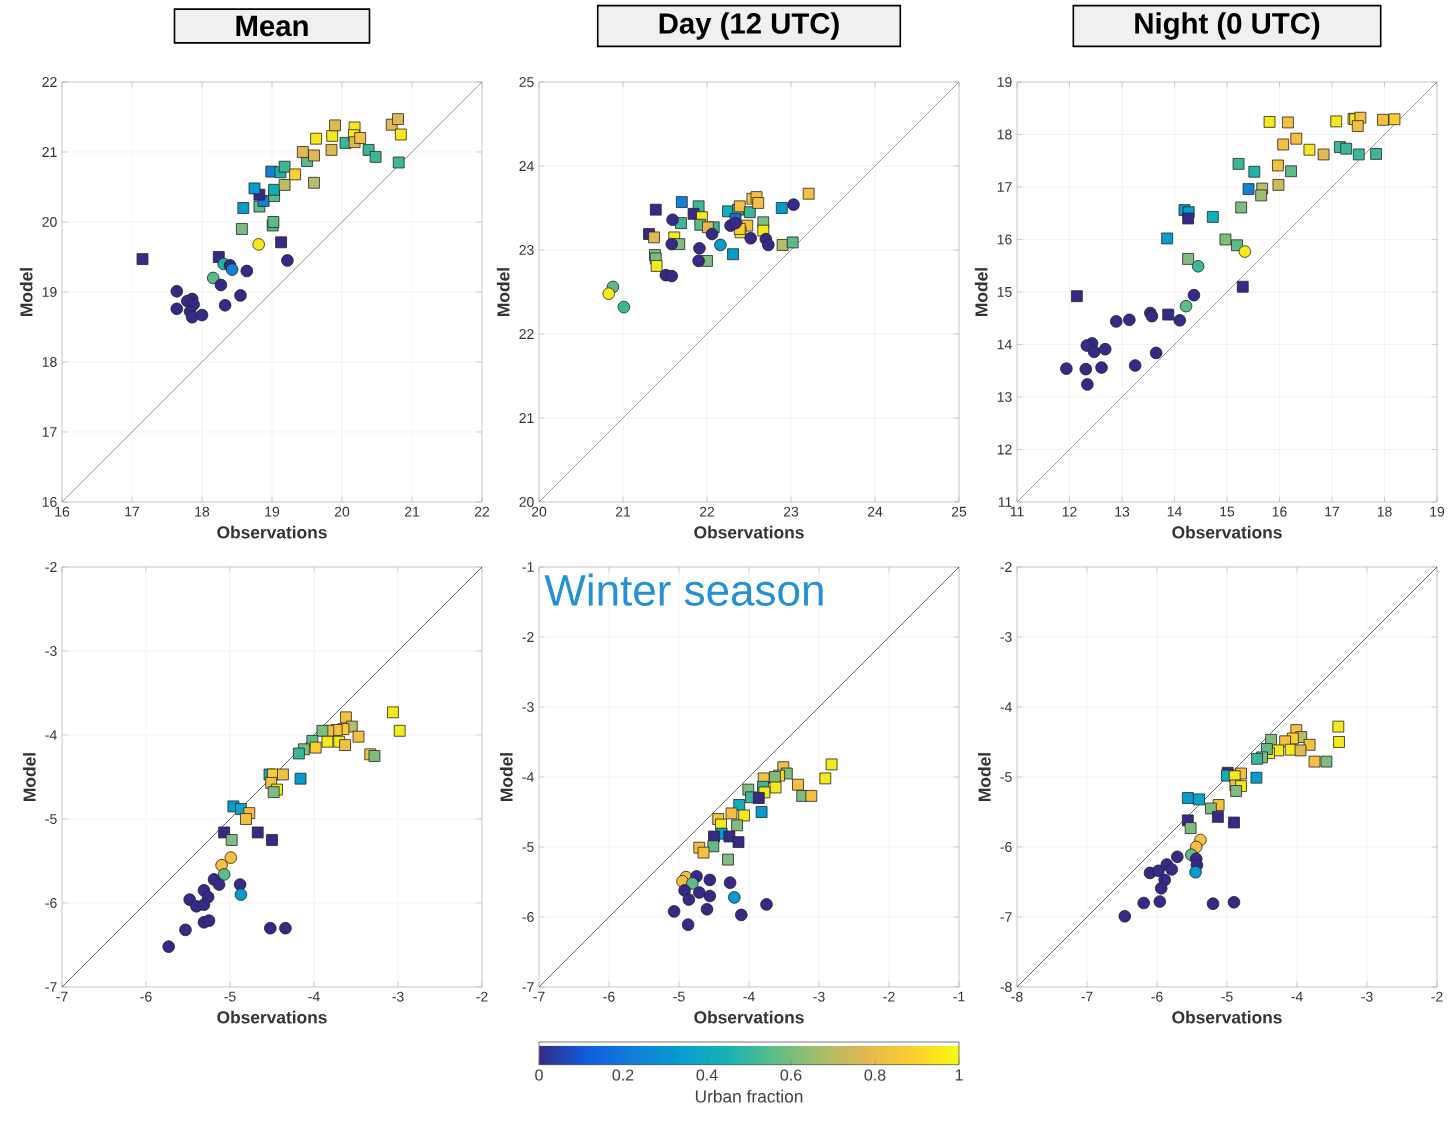 The width and height of the screenshot is (1452, 1124). I want to click on color-bar-label: 1, so click(959, 1075).